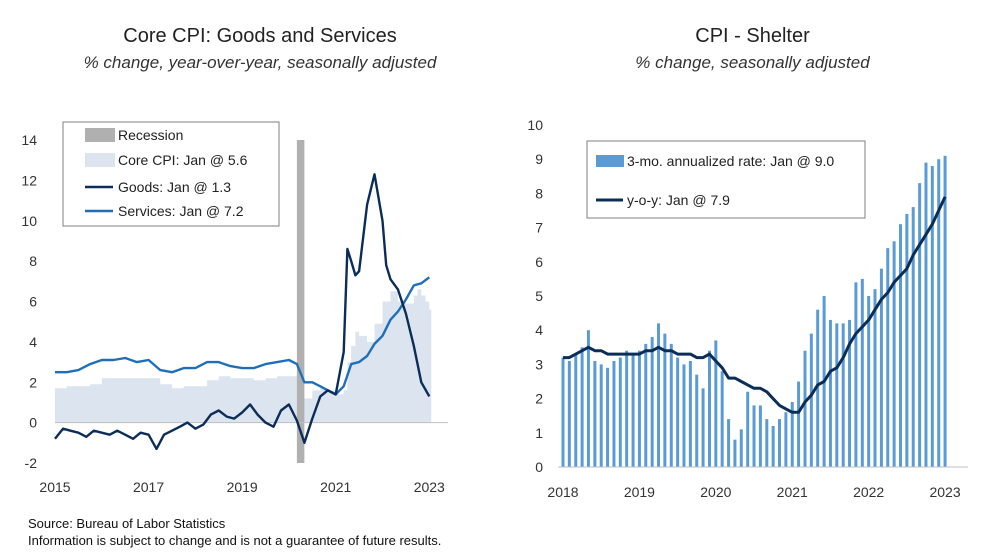 This screenshot has width=1000, height=555. What do you see at coordinates (300, 301) in the screenshot?
I see `recession-band` at bounding box center [300, 301].